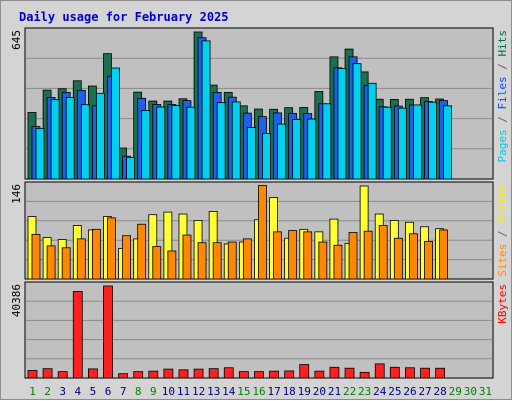  What do you see at coordinates (394, 391) in the screenshot?
I see `x-tick-label-day-25: 25` at bounding box center [394, 391].